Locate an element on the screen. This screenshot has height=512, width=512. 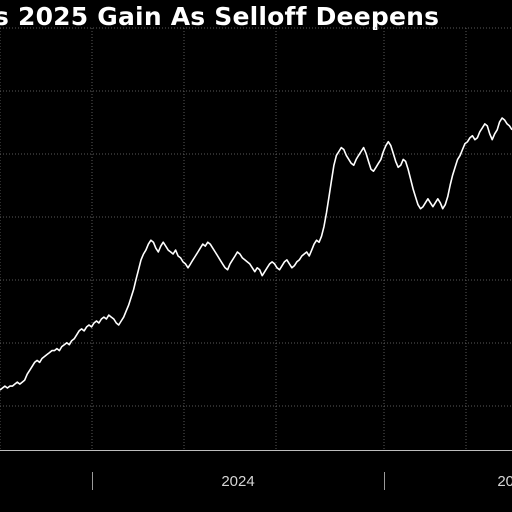
x-axis: 2024 2025 is located at coordinates (256, 470).